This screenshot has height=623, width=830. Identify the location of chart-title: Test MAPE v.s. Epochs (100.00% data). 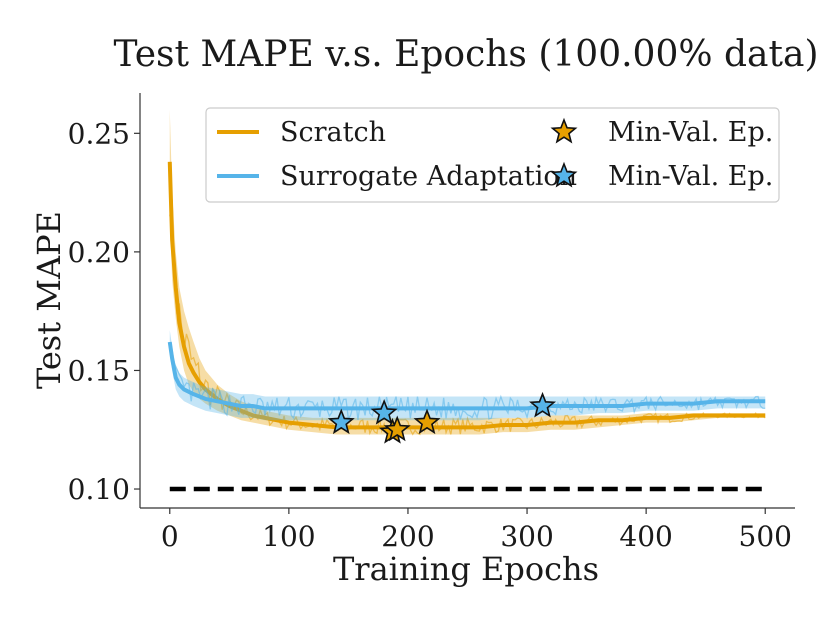
(466, 54).